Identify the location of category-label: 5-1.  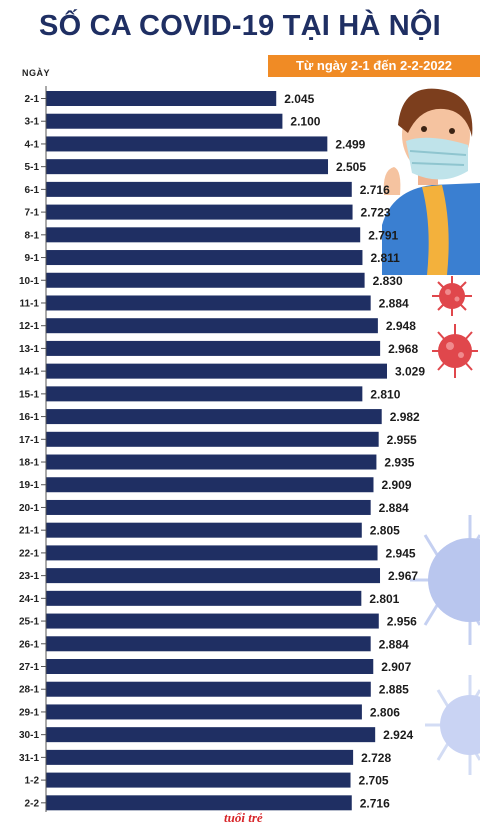
(32, 167).